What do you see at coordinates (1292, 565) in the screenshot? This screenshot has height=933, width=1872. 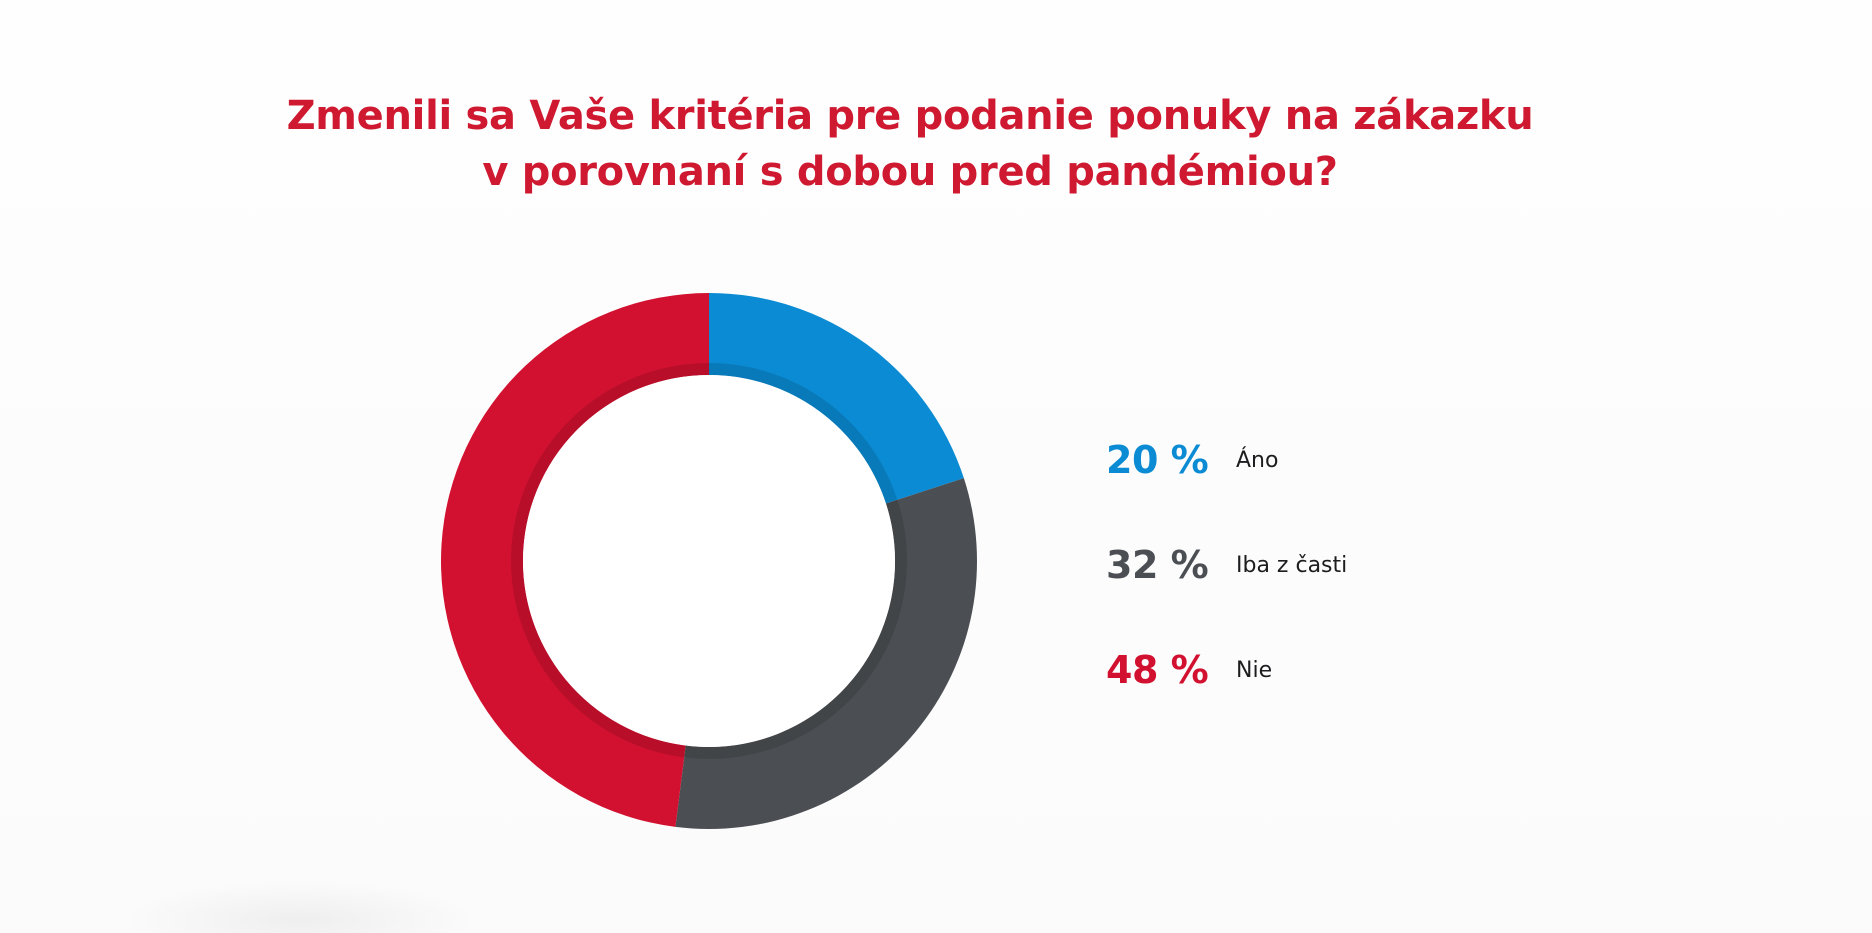 I see `legend-label-iba-z-casti: Iba z časti` at bounding box center [1292, 565].